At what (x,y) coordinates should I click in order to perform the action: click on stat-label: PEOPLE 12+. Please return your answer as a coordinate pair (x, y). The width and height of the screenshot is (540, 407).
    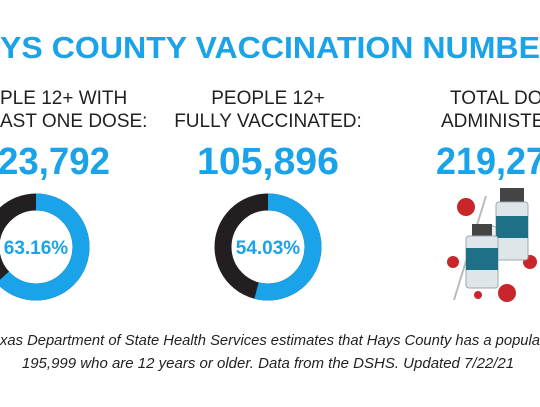
    Looking at the image, I should click on (268, 98).